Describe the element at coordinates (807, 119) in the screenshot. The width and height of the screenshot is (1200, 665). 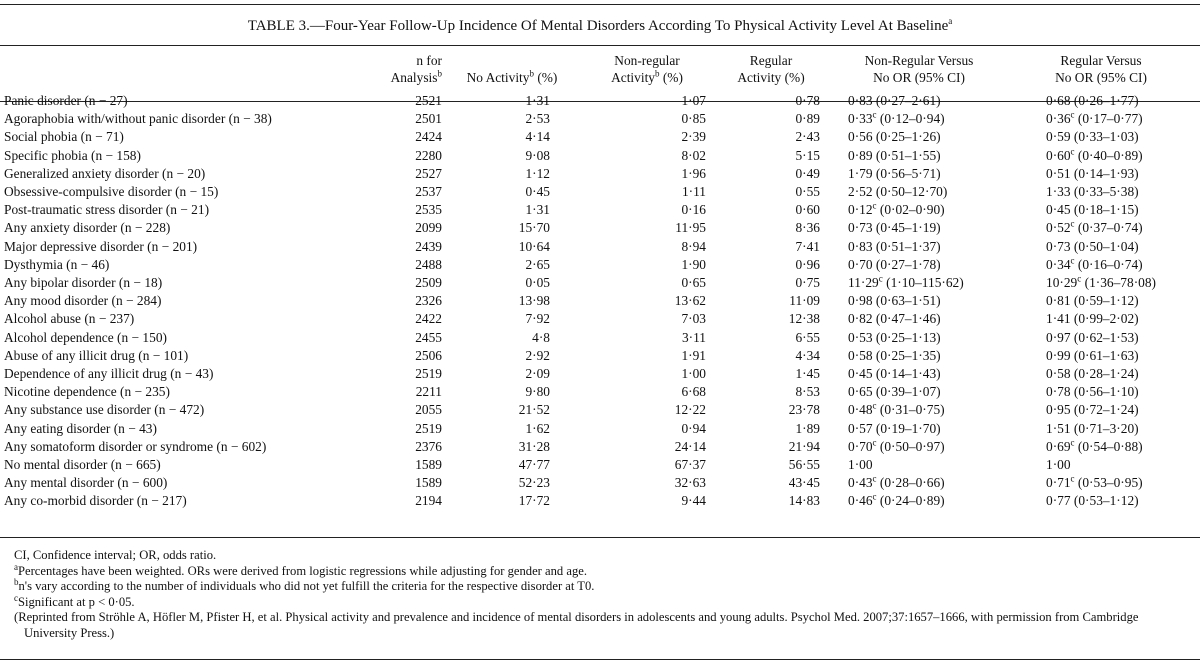
I see `value-cell: 0·89` at that location.